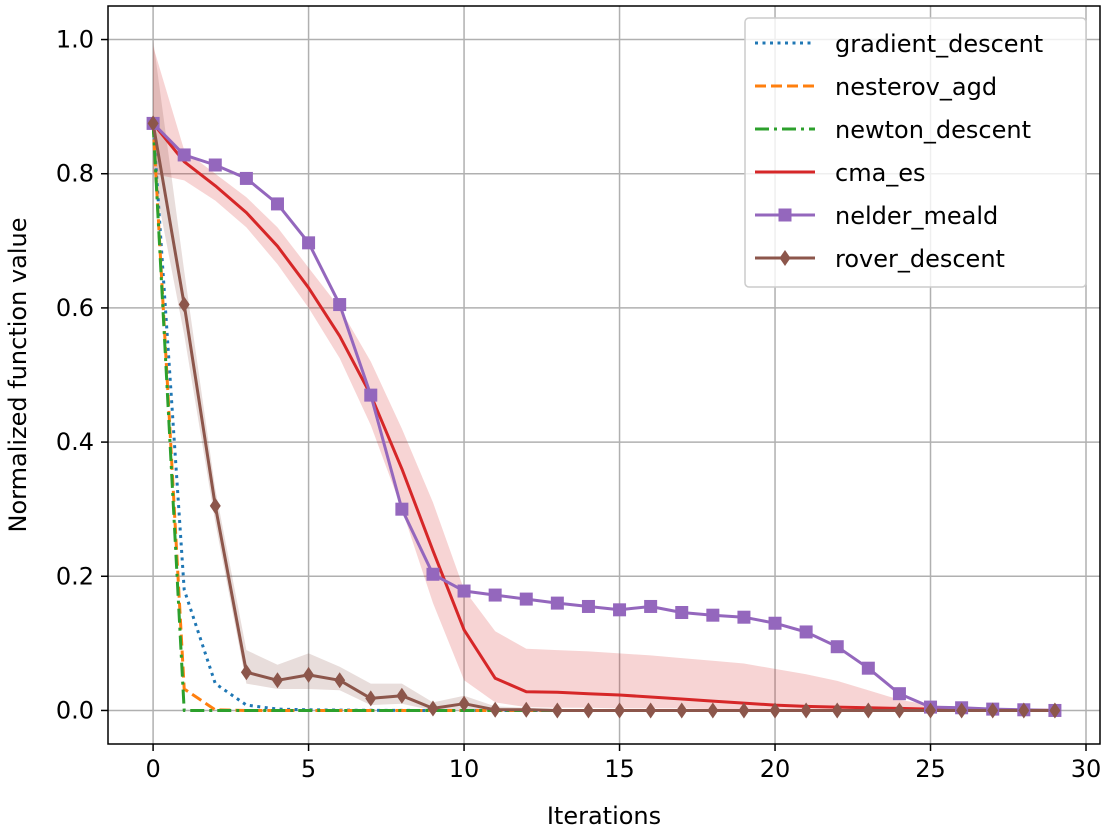  What do you see at coordinates (75, 576) in the screenshot?
I see `y-tick-label: 0.2` at bounding box center [75, 576].